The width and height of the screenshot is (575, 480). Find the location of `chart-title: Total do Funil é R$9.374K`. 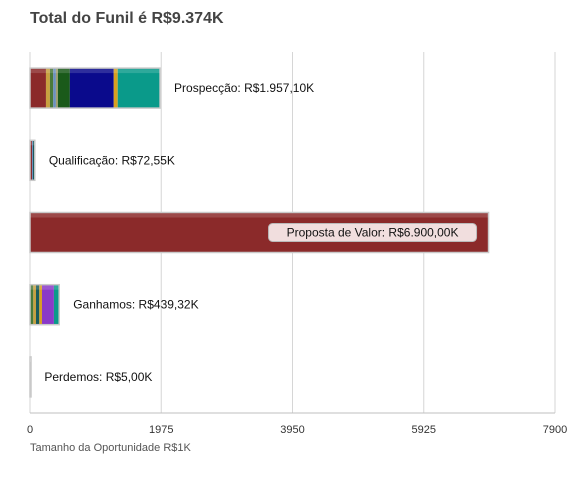

chart-title: Total do Funil é R$9.374K is located at coordinates (127, 18).